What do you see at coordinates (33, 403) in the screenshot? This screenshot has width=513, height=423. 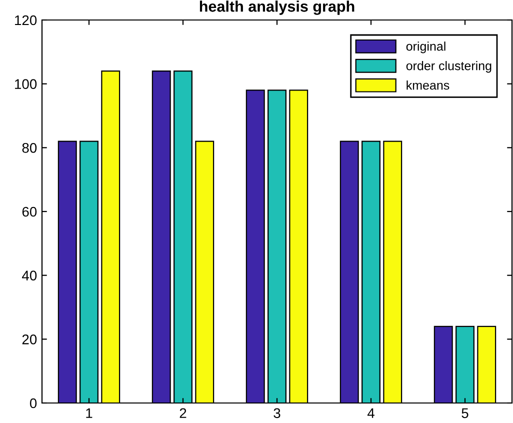 I see `y-tick-label: 0` at bounding box center [33, 403].